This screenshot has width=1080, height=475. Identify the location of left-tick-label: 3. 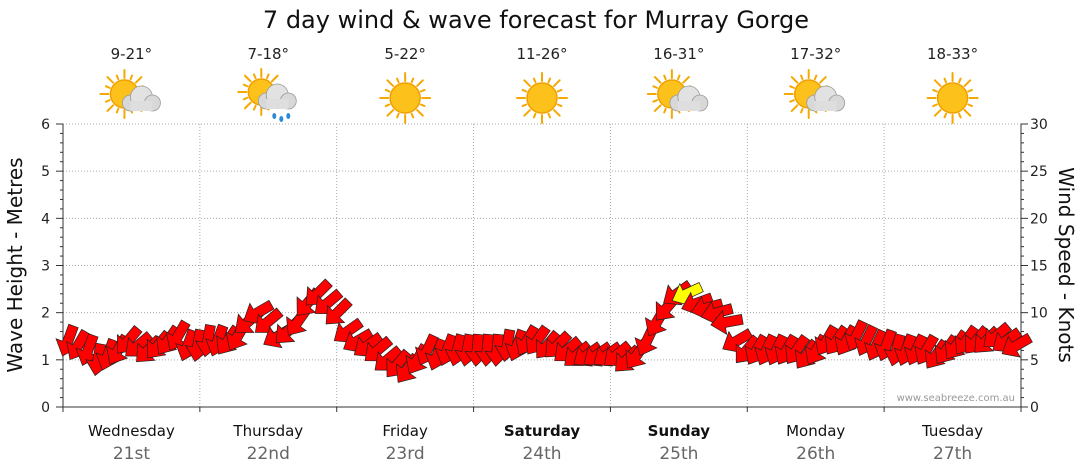
(45, 267).